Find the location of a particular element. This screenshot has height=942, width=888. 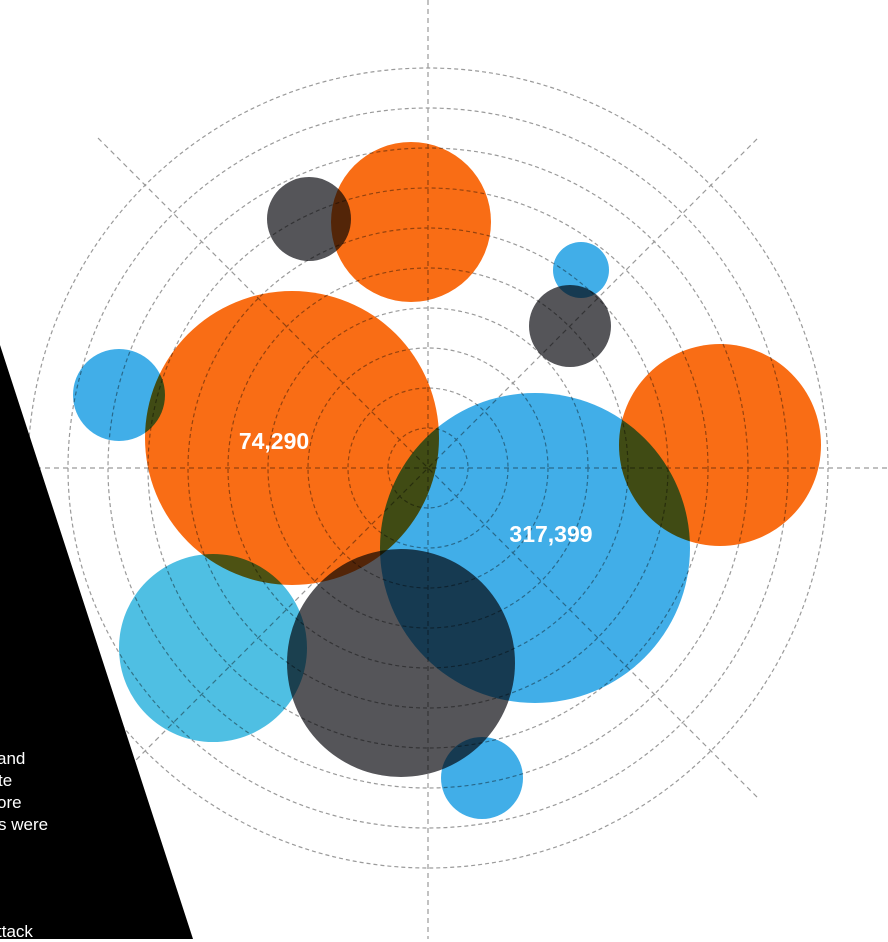

bubble-label: 74,290 is located at coordinates (274, 441).